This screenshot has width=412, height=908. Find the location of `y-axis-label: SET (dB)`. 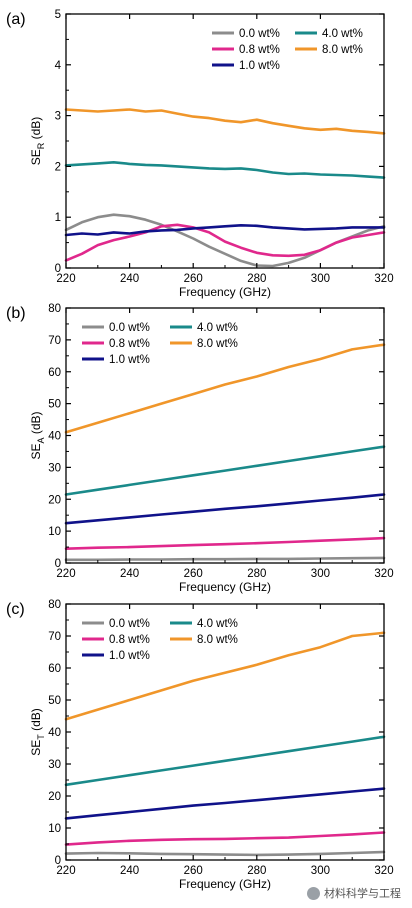

y-axis-label: SET (dB) is located at coordinates (37, 732).